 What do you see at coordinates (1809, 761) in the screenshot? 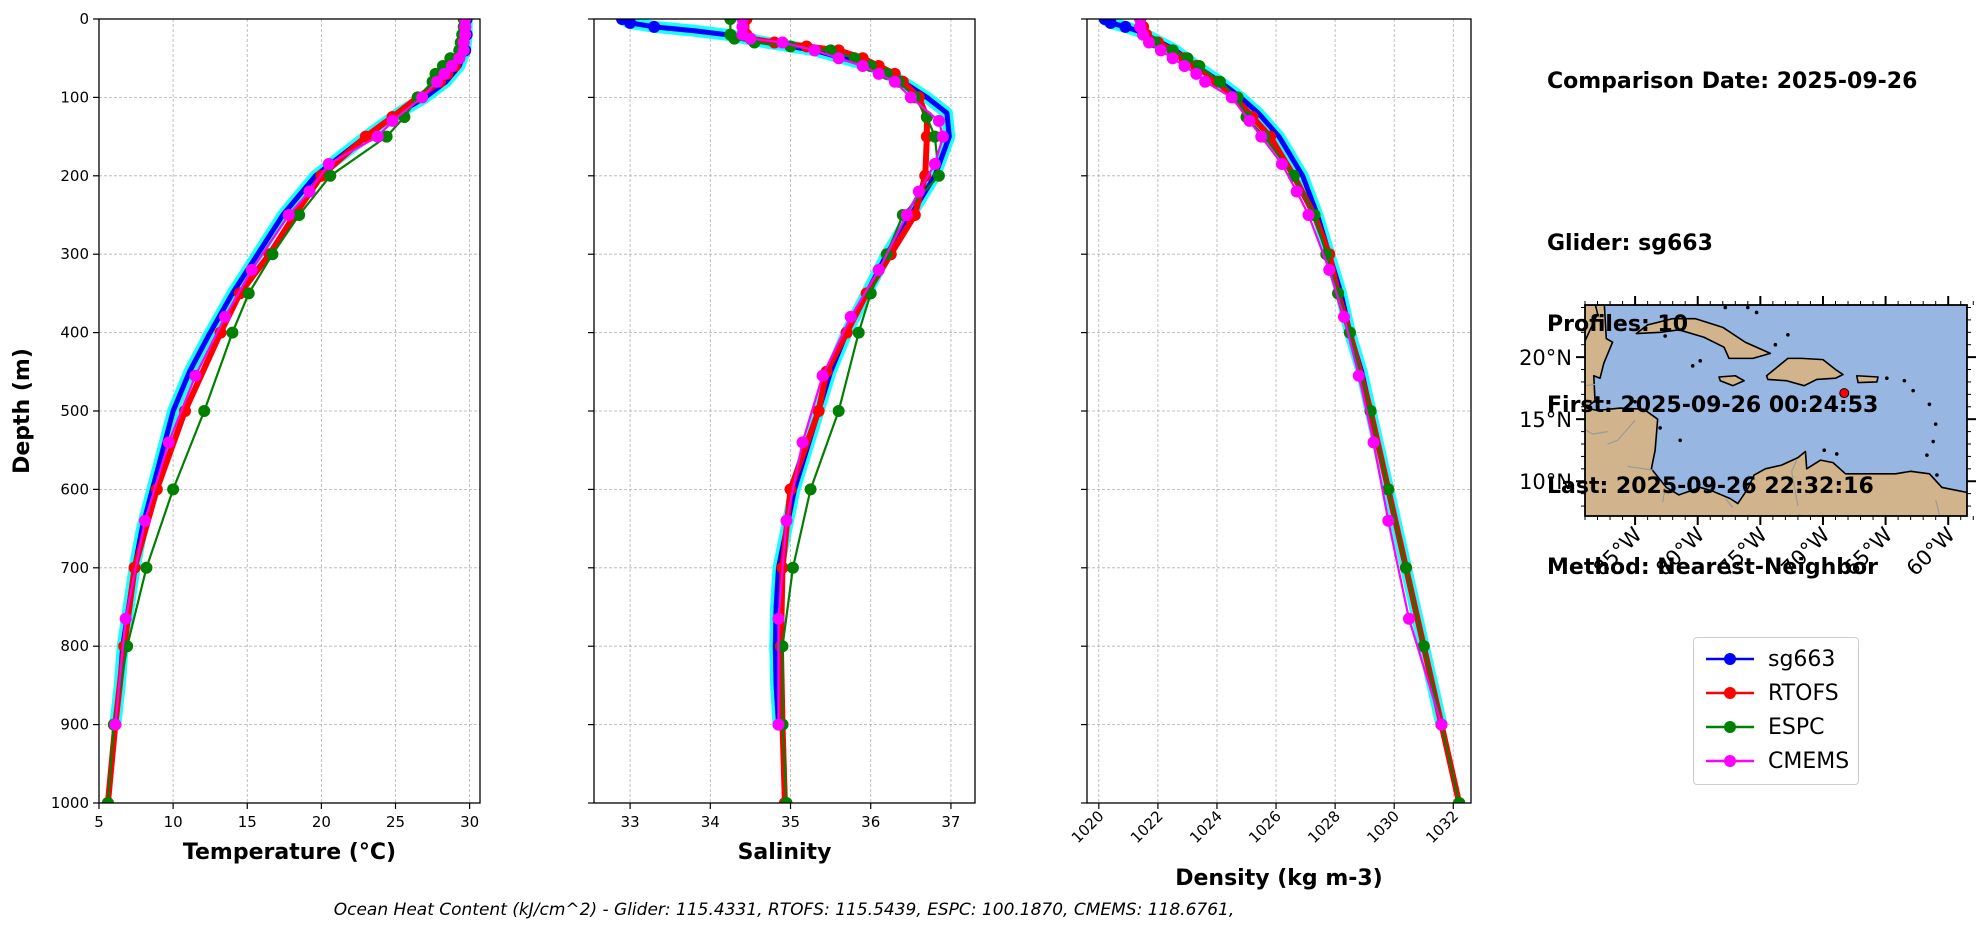
I see `legend-label: CMEMS` at bounding box center [1809, 761].